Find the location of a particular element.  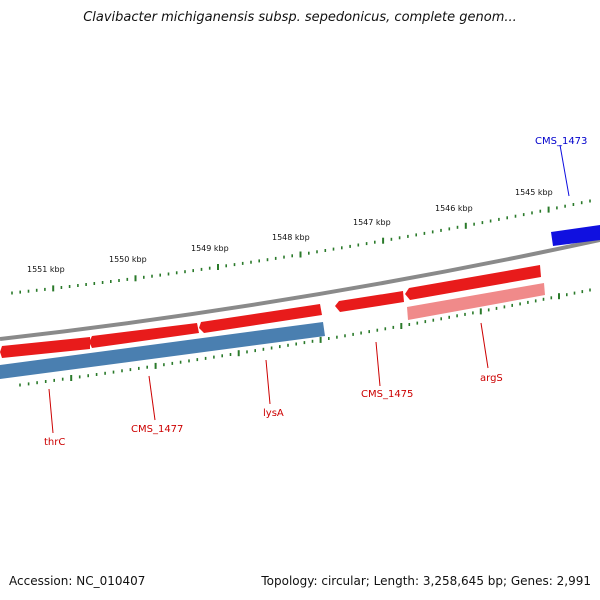

gene-lysa is located at coordinates (260, 318).